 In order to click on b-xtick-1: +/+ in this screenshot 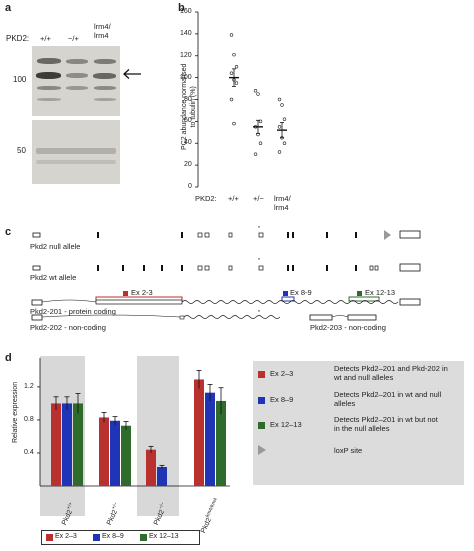, I will do `click(233, 198)`.